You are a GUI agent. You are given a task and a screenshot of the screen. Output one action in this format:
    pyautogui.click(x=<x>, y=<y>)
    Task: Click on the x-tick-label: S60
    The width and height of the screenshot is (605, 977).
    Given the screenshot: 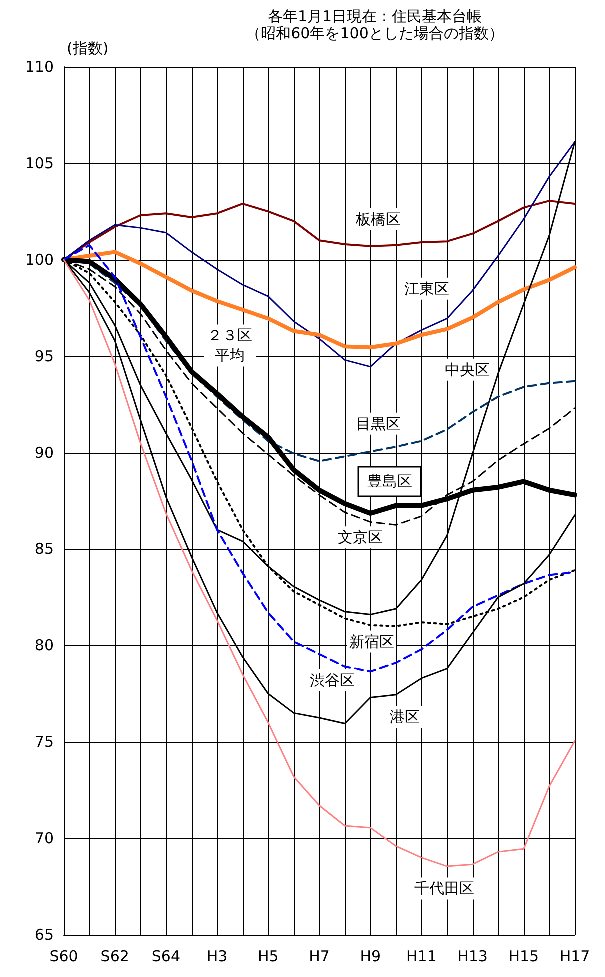 What is the action you would take?
    pyautogui.click(x=64, y=957)
    